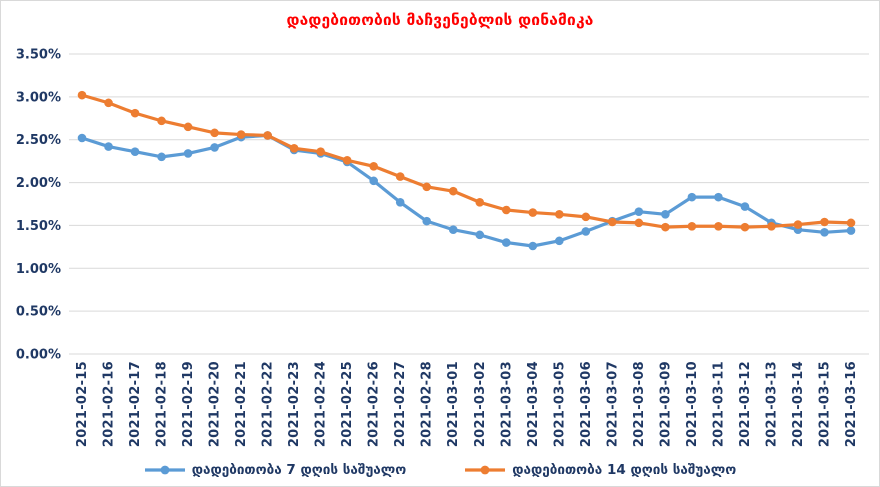 The image size is (880, 487). Describe the element at coordinates (533, 404) in the screenshot. I see `x-tick-label: 2021-03-04` at that location.